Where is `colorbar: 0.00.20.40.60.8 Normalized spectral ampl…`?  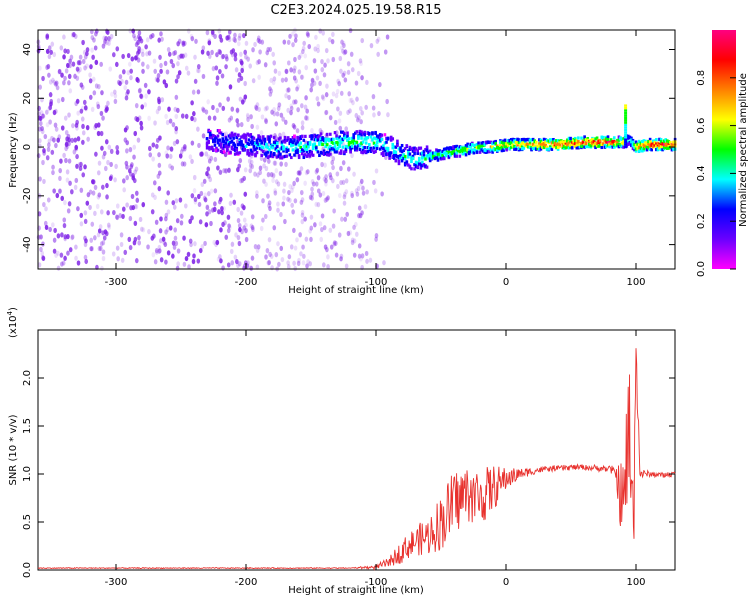 colorbar: 0.00.20.40.60.8 Normalized spectral ampl… is located at coordinates (722, 153).